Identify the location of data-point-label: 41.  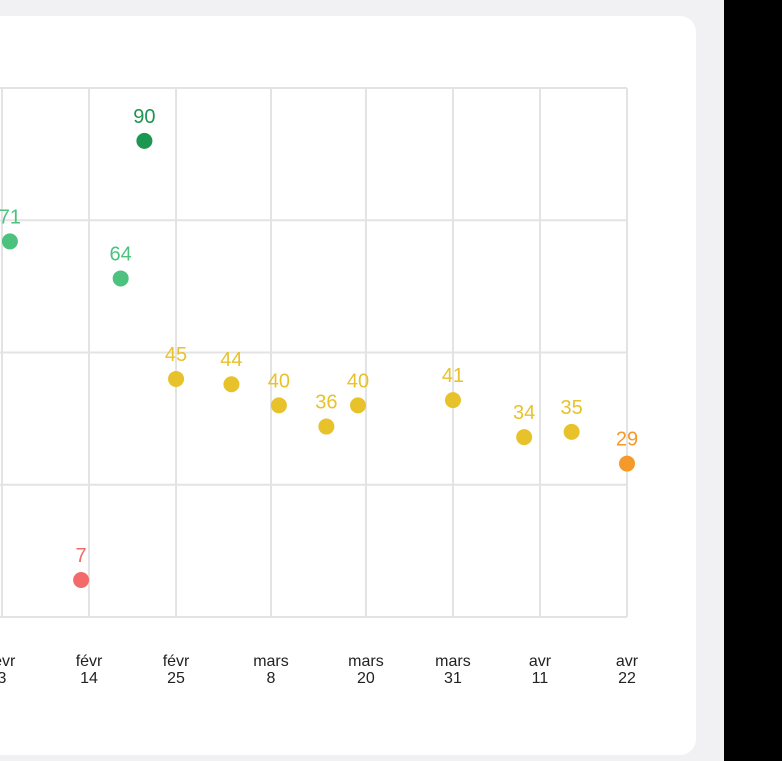
(453, 376).